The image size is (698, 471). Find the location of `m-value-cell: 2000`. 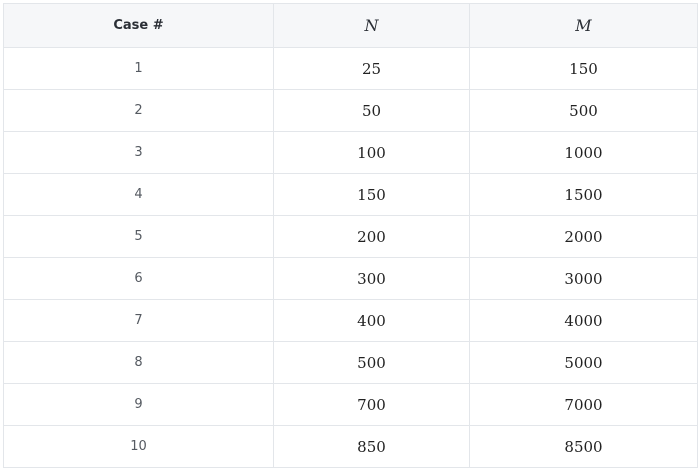

m-value-cell: 2000 is located at coordinates (583, 236).